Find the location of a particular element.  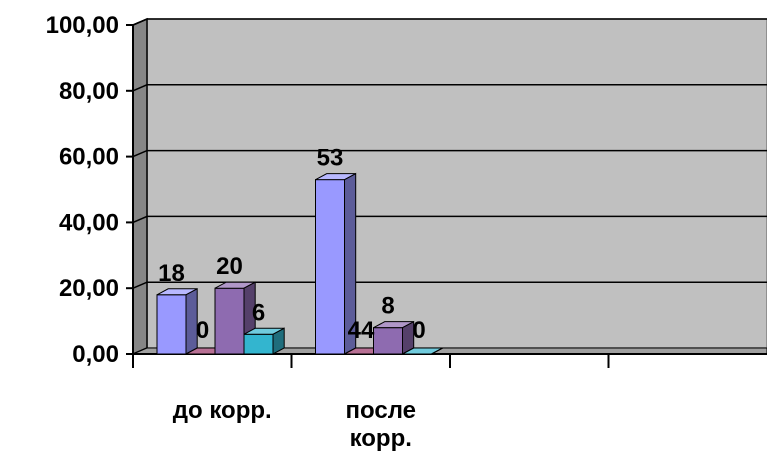

data-label: 8 is located at coordinates (387, 306).